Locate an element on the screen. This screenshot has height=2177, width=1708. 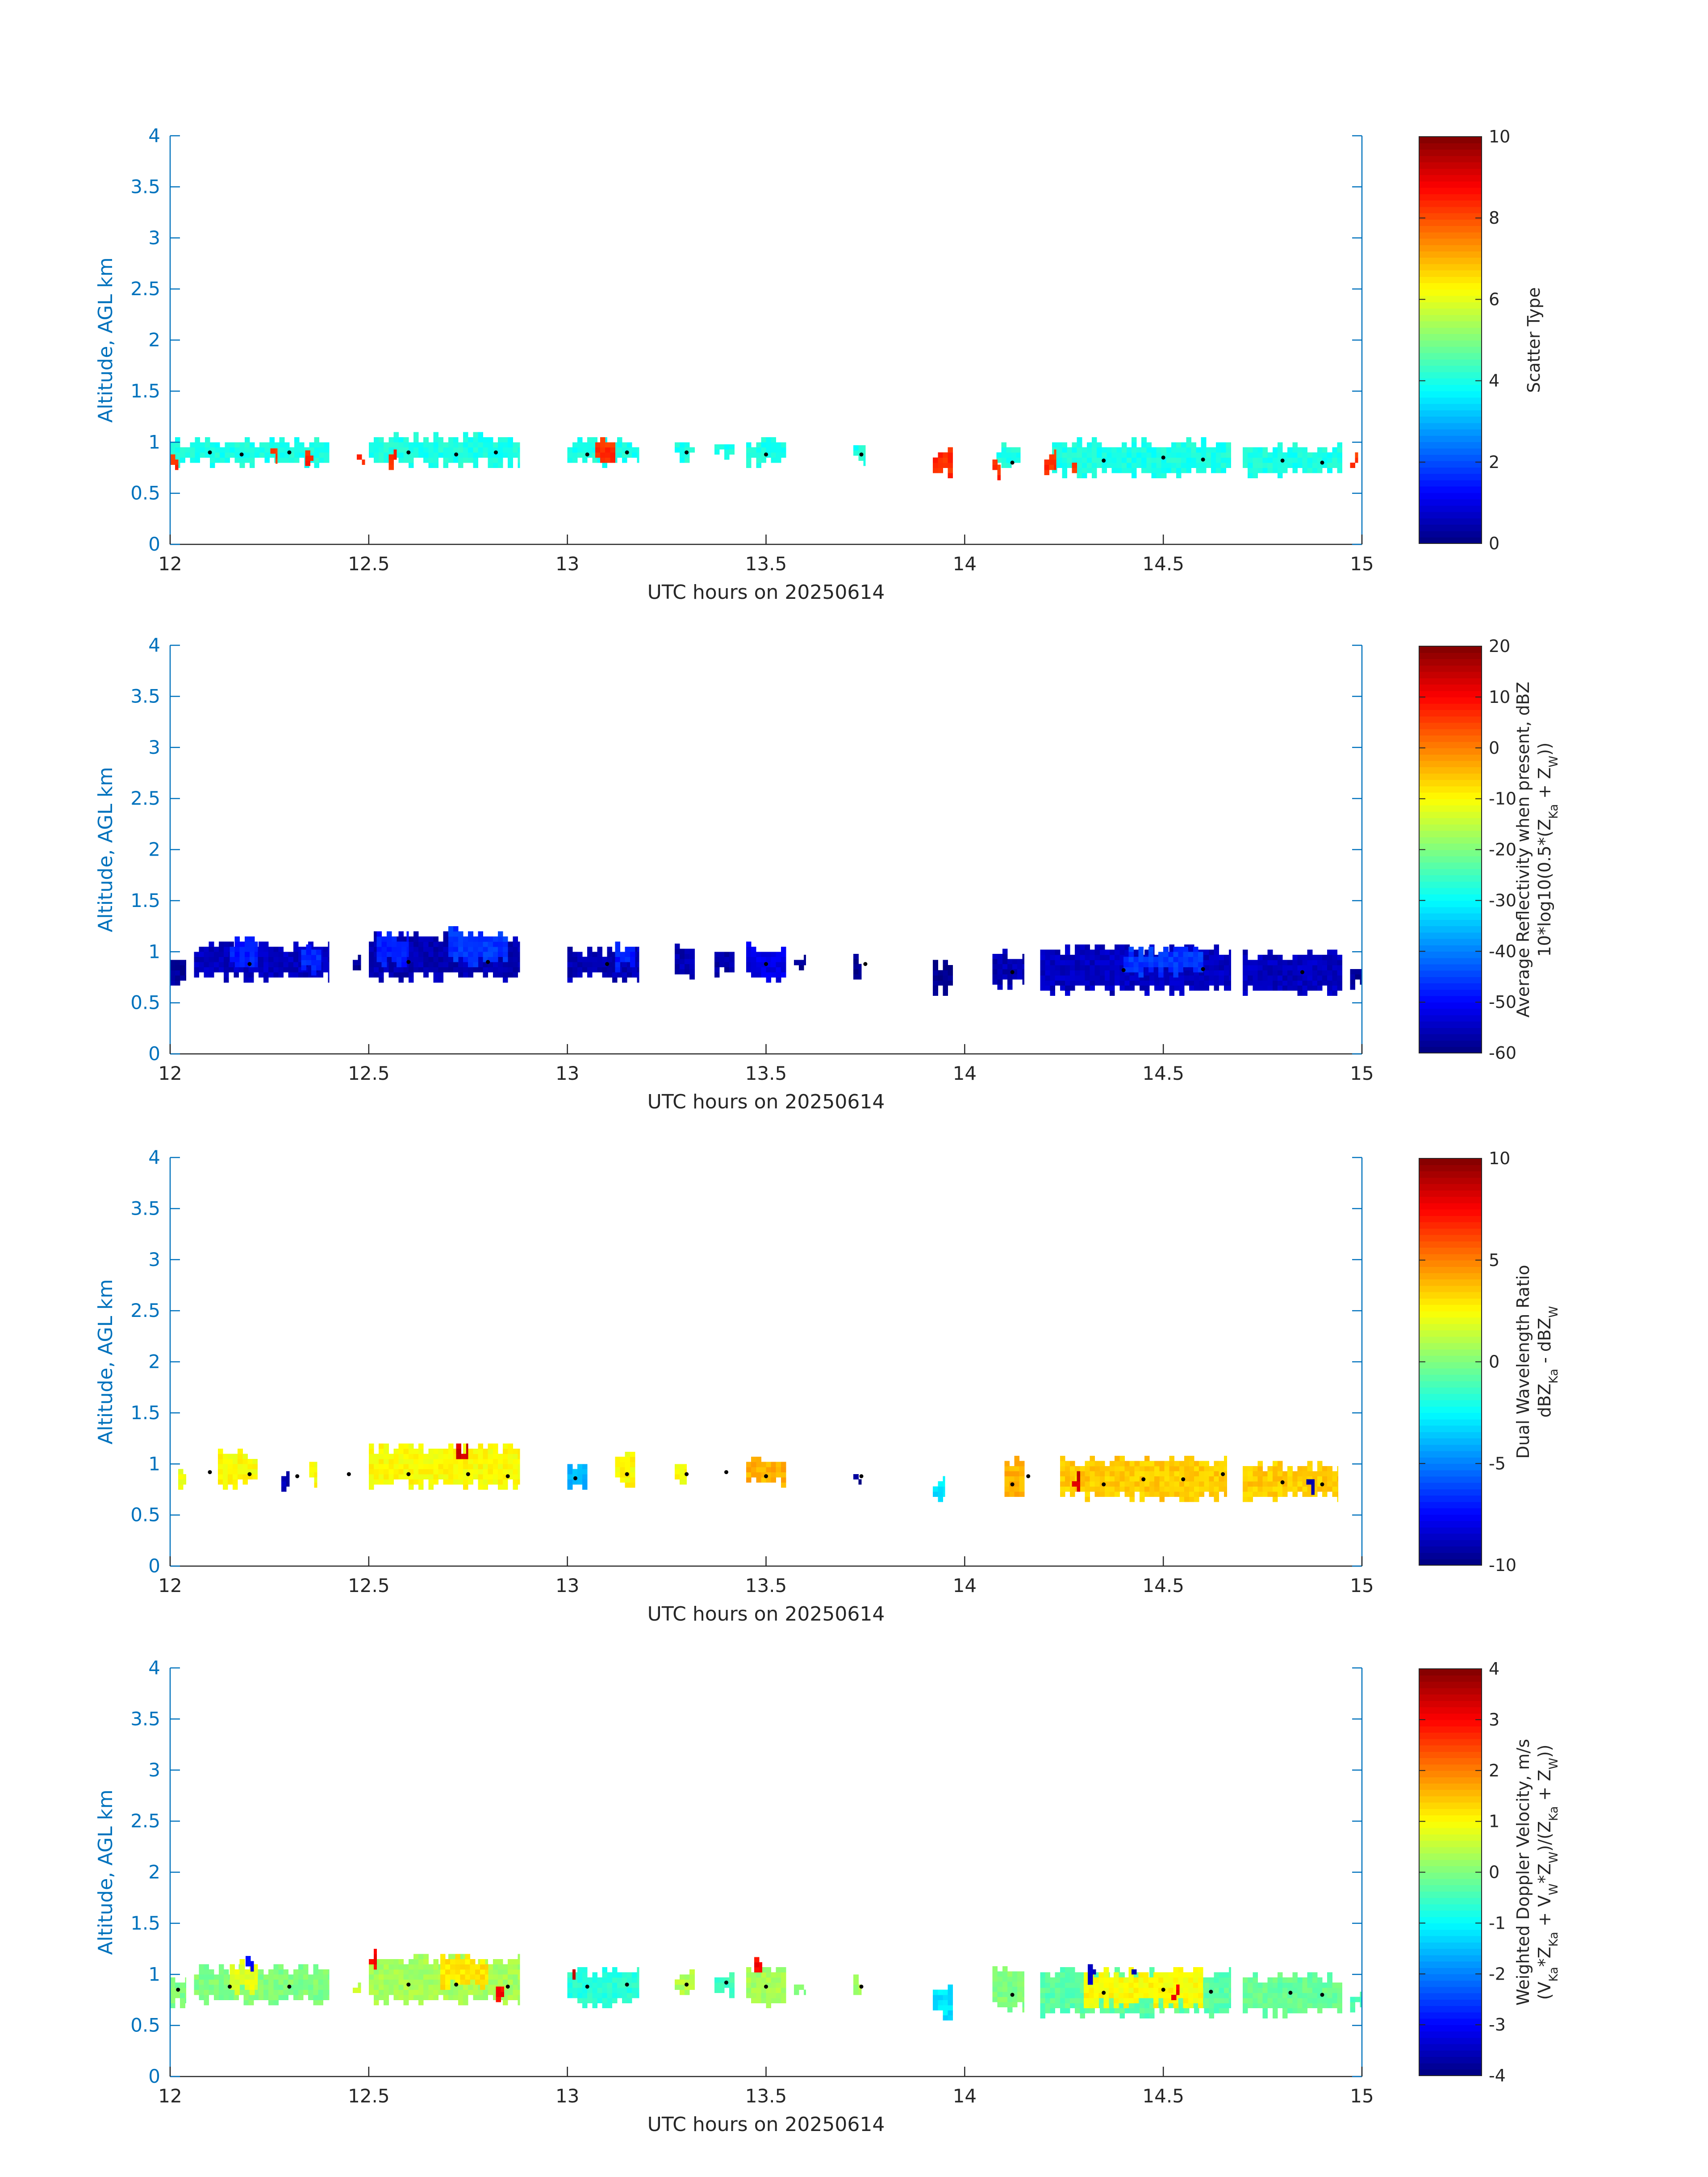
x-tick-label: 14 is located at coordinates (965, 1073).